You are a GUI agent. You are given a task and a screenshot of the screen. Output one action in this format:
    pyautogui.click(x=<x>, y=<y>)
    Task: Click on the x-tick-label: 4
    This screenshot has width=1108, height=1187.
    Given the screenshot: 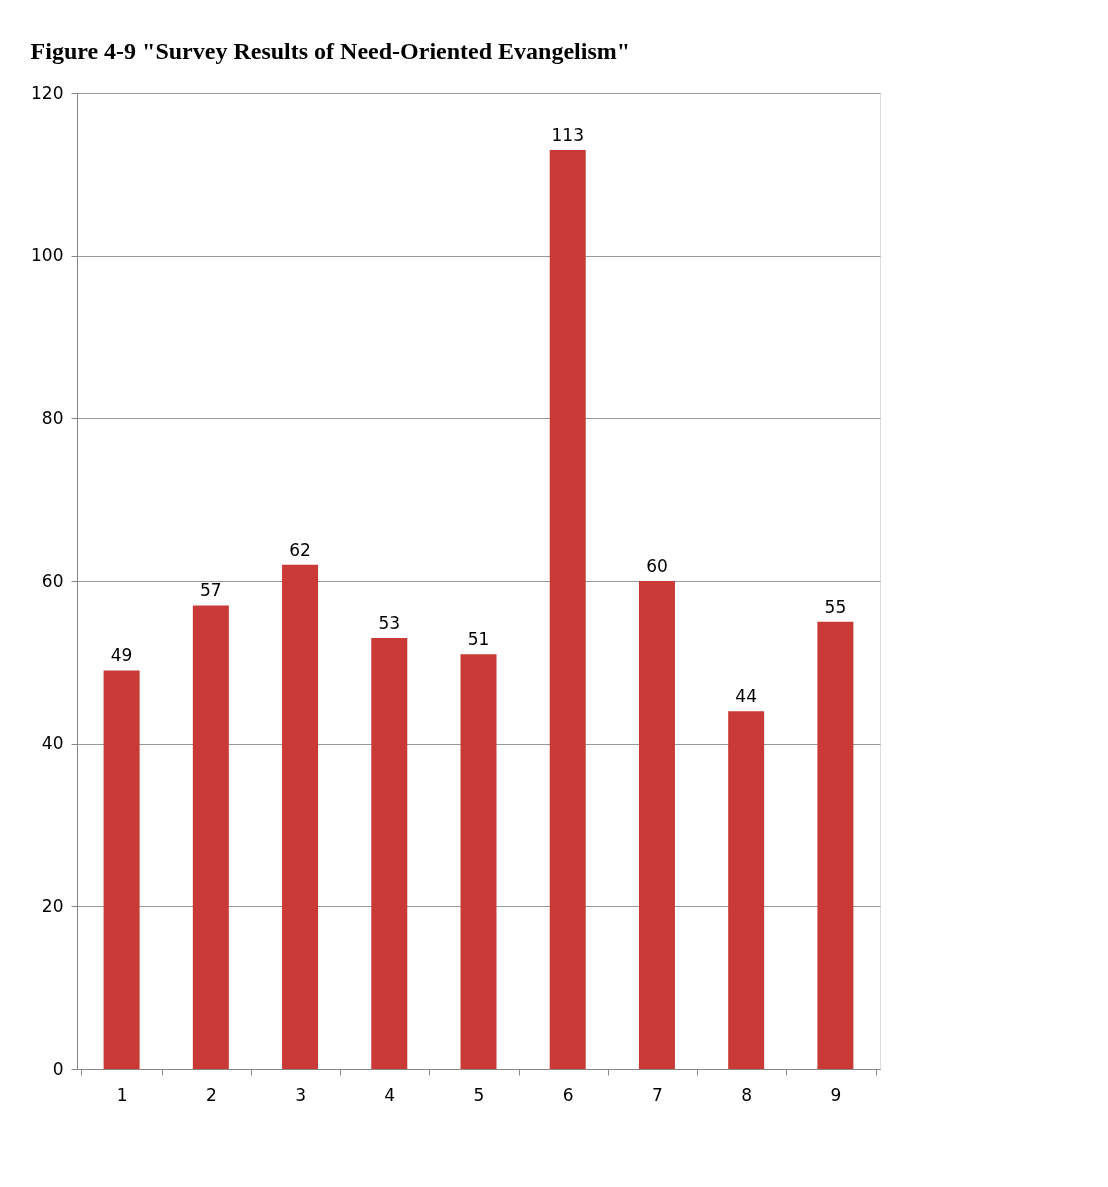 What is the action you would take?
    pyautogui.click(x=390, y=1094)
    